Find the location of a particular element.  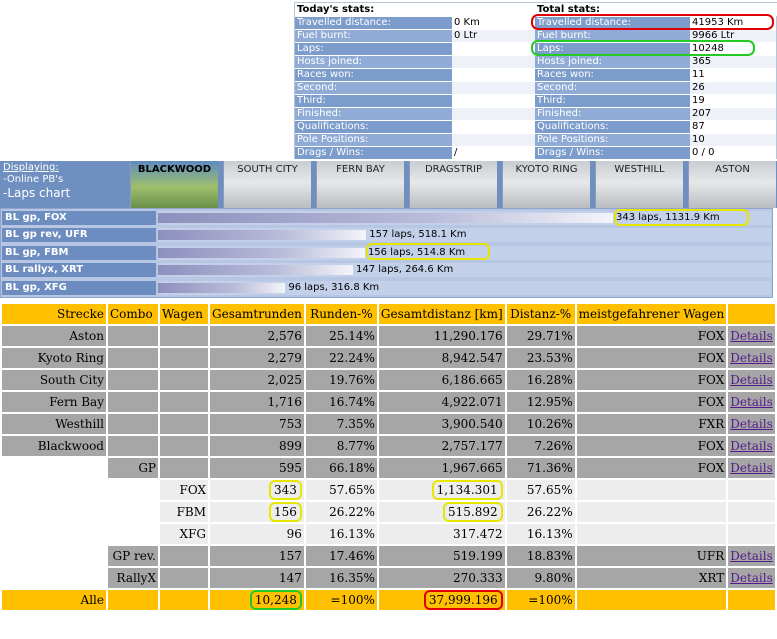

chart-bar-value: 157 laps, 518.1 Km is located at coordinates (418, 235).